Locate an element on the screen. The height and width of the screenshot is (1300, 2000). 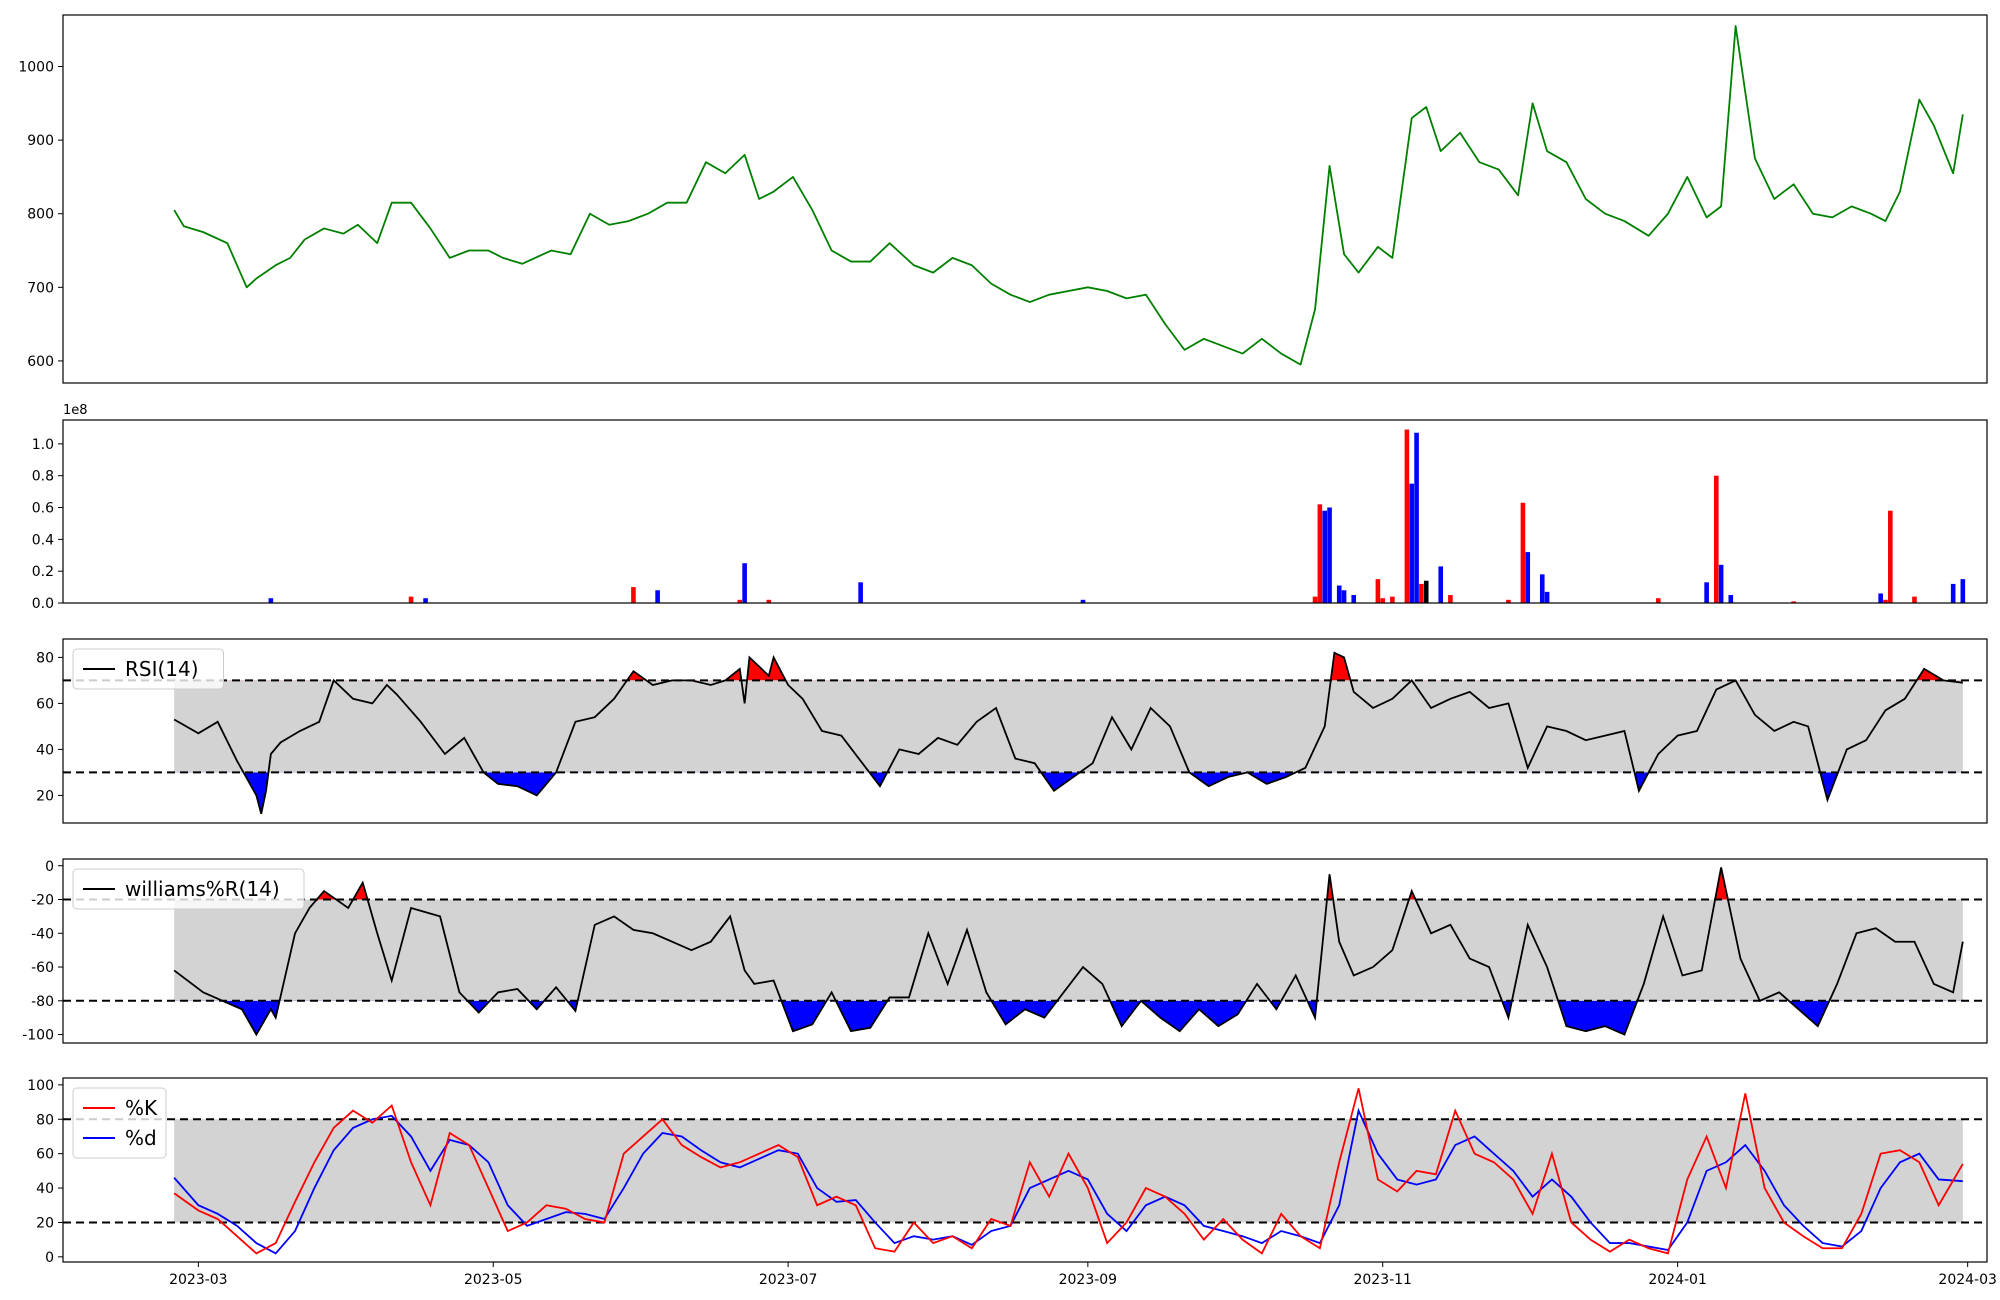
williams-band is located at coordinates (1068, 950).